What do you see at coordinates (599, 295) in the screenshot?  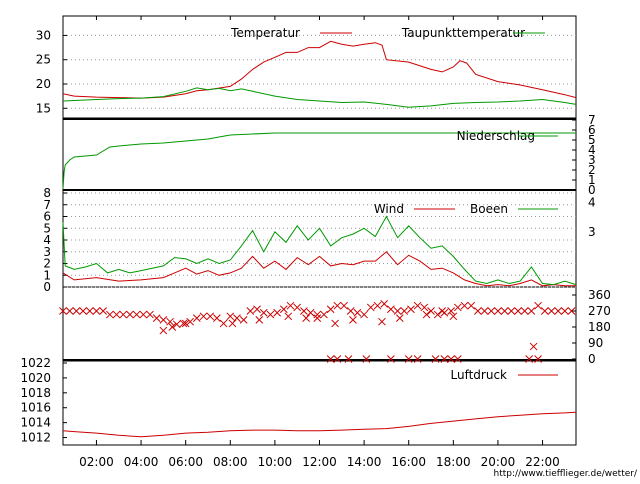 I see `y-tick-label: 360` at bounding box center [599, 295].